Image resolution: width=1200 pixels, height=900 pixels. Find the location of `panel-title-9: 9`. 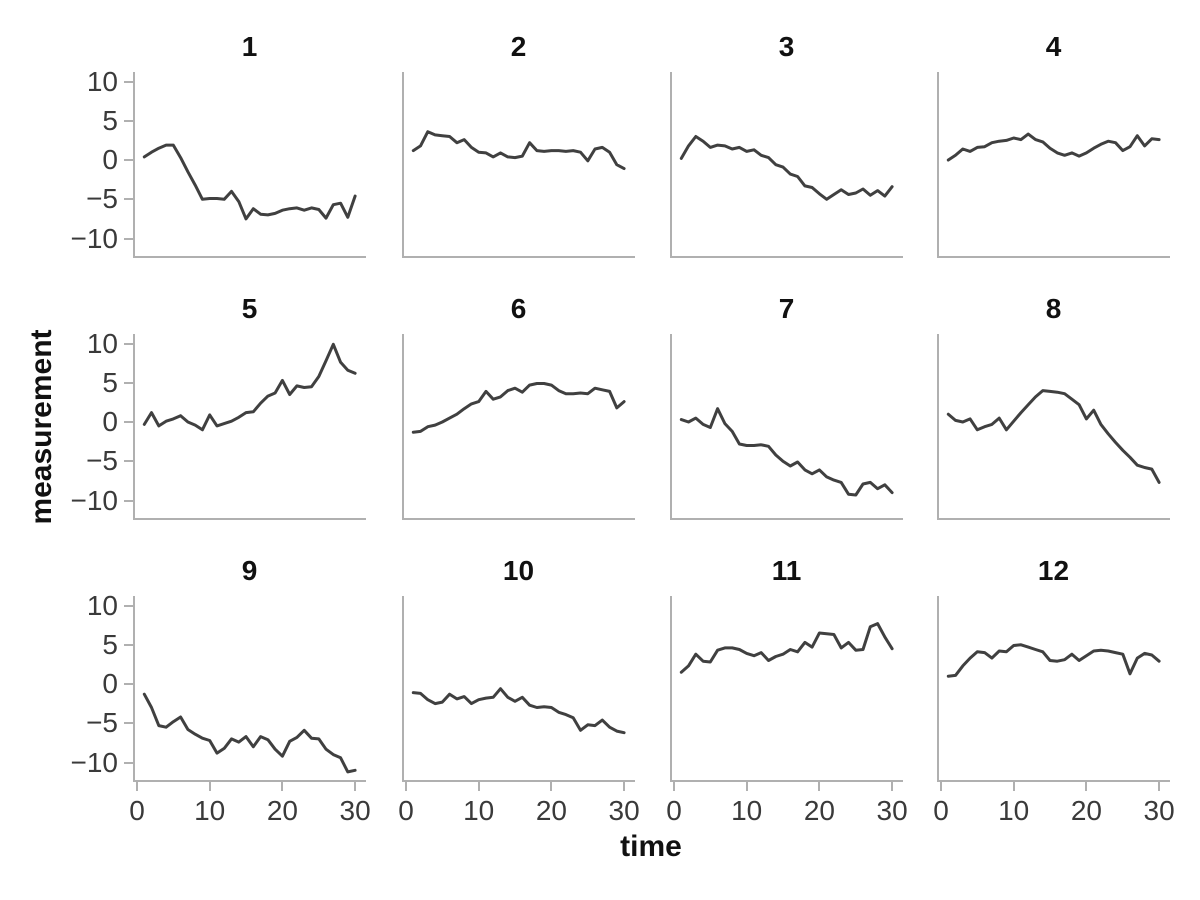

panel-title-9: 9 is located at coordinates (249, 570).